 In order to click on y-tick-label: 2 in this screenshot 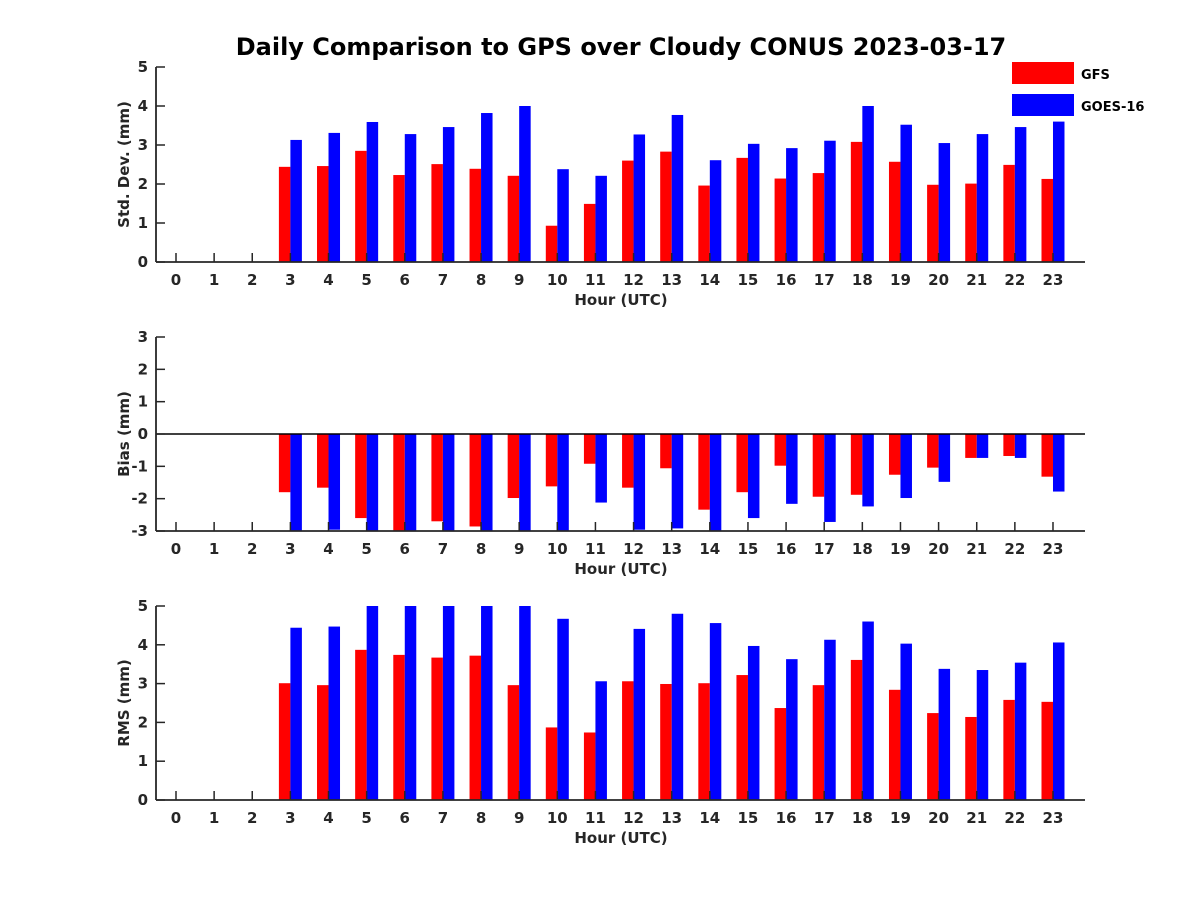, I will do `click(143, 184)`.